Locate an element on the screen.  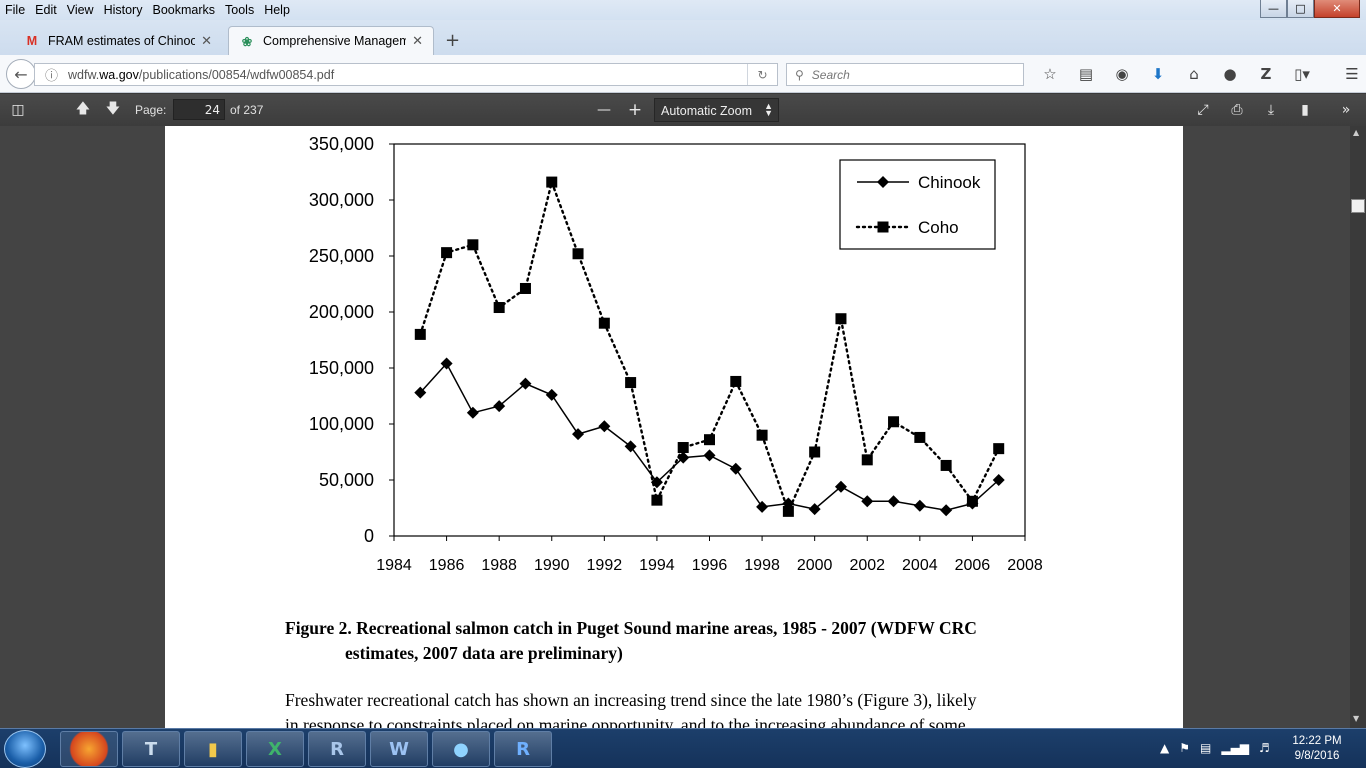
search-input: ⚲ Search is located at coordinates (905, 74).